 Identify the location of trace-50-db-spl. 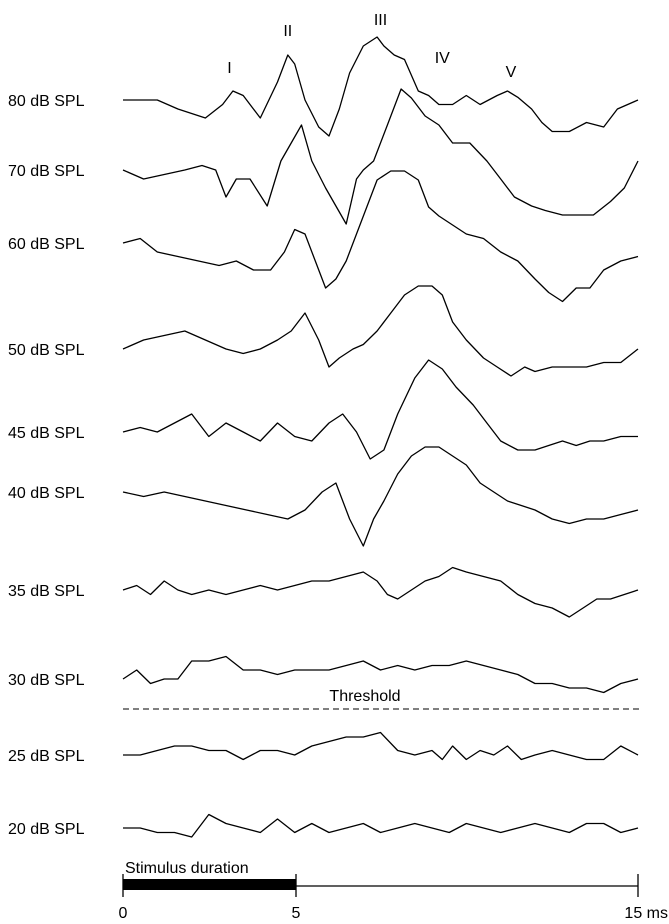
(380, 331).